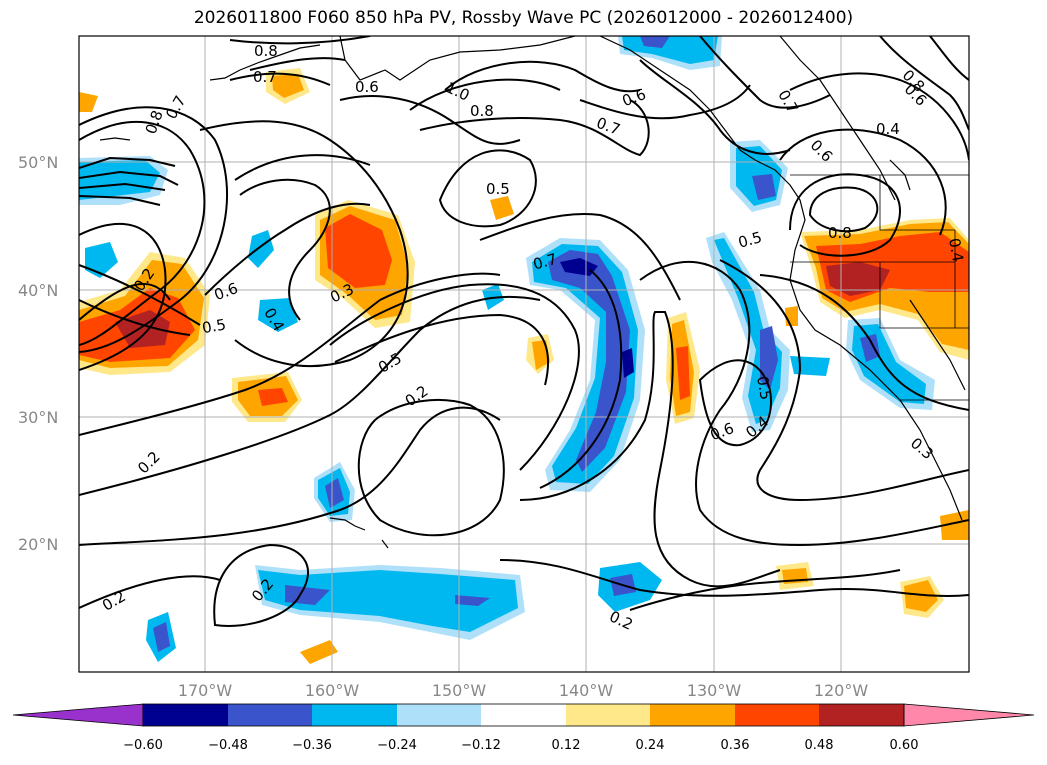 This screenshot has width=1047, height=765. I want to click on lon-label: 170°W, so click(205, 690).